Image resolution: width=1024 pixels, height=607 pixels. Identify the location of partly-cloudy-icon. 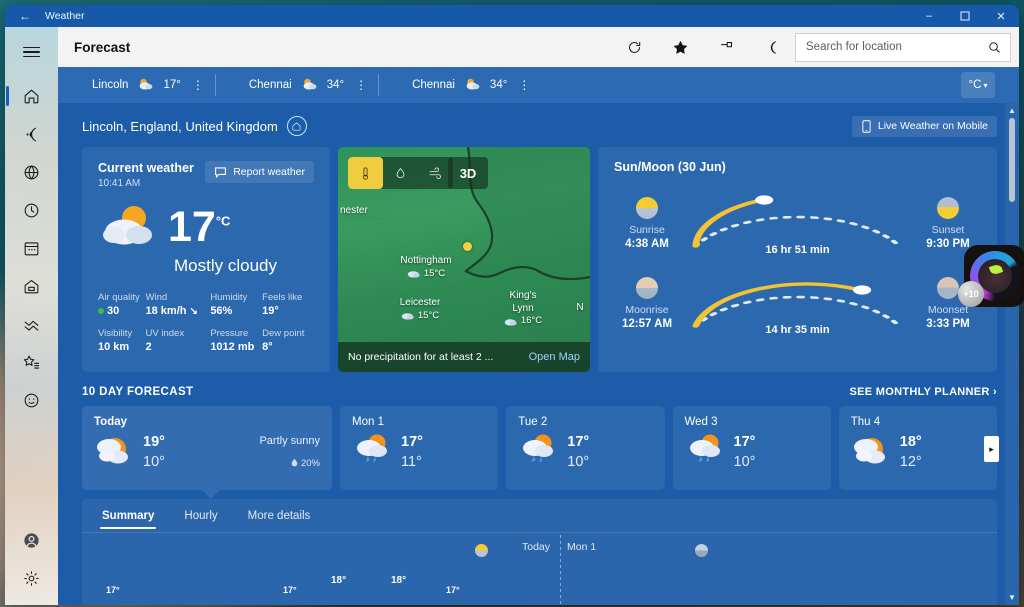
(472, 85).